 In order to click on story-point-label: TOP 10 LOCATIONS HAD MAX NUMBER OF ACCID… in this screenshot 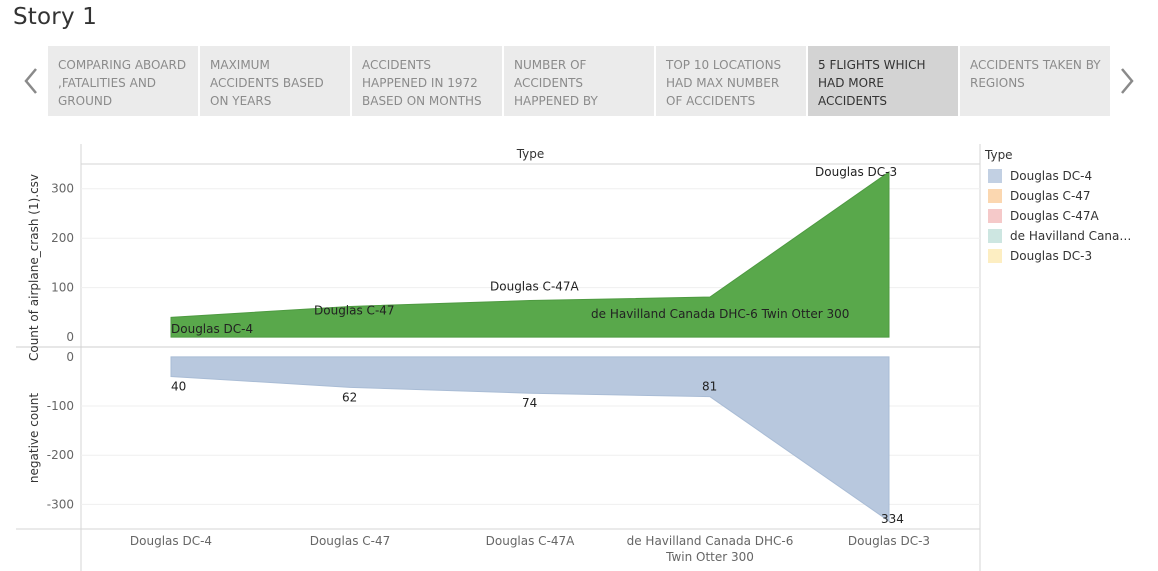, I will do `click(724, 83)`.